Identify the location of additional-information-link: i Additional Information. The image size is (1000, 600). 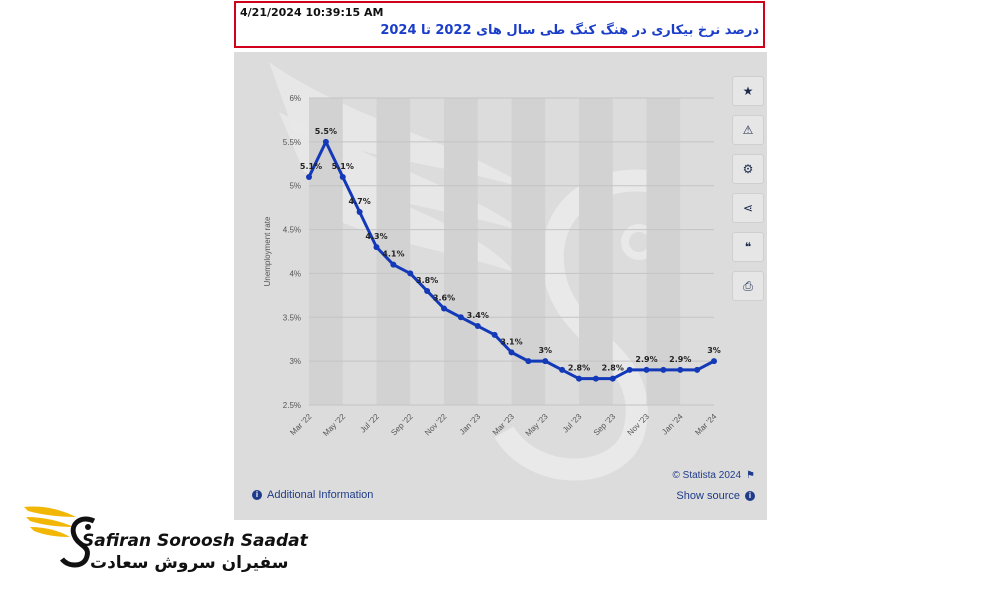
(312, 495).